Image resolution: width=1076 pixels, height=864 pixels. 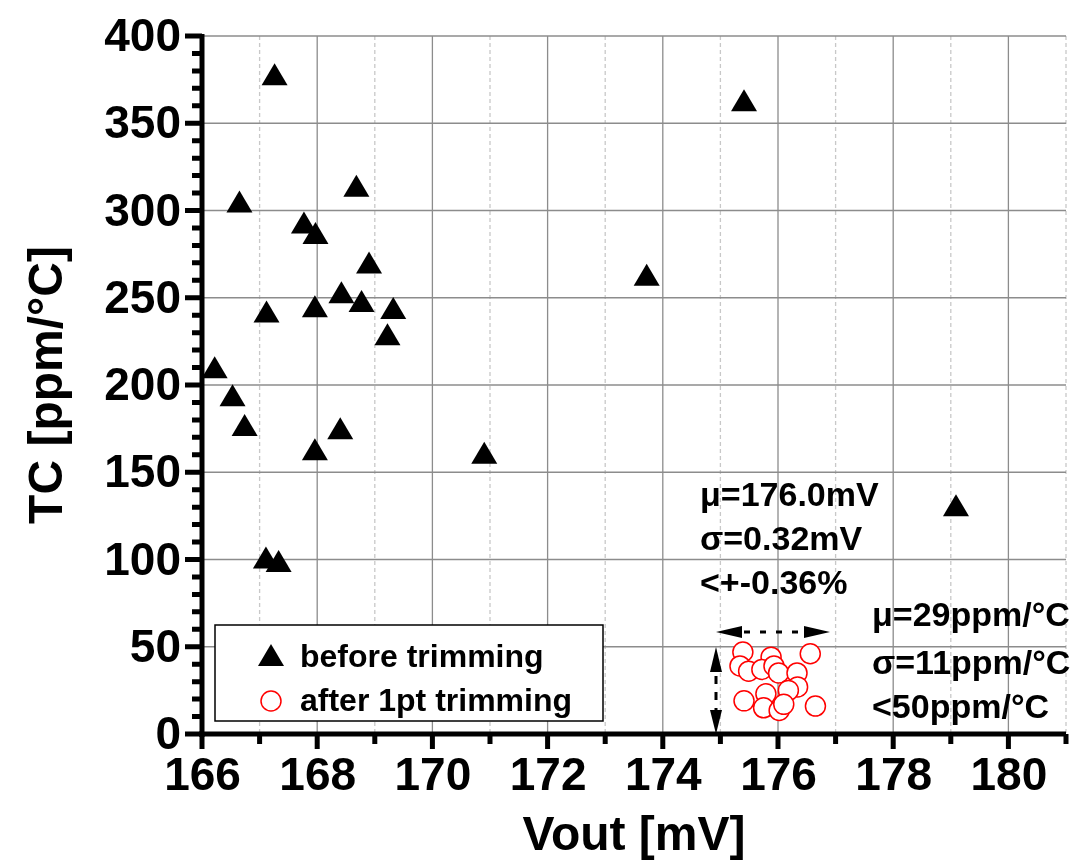 I want to click on y-tick-label: 250, so click(x=142, y=296).